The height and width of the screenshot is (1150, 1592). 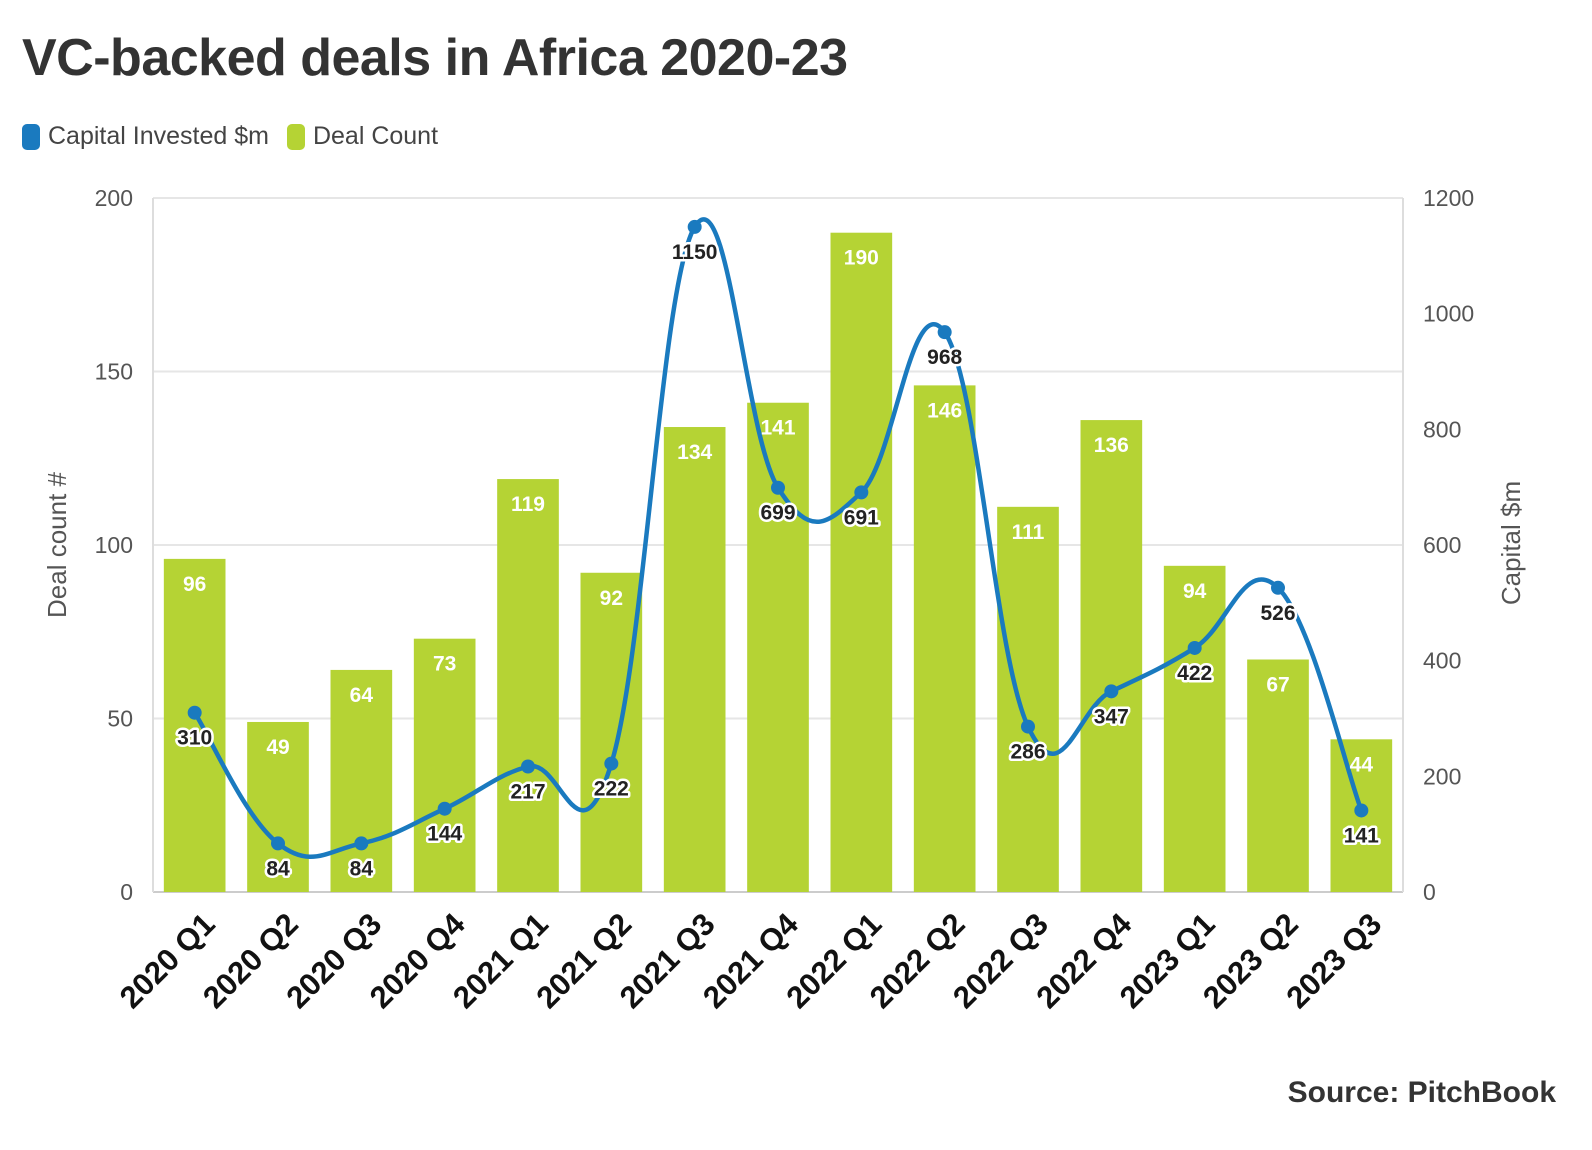 I want to click on capital-label: 144, so click(x=444, y=834).